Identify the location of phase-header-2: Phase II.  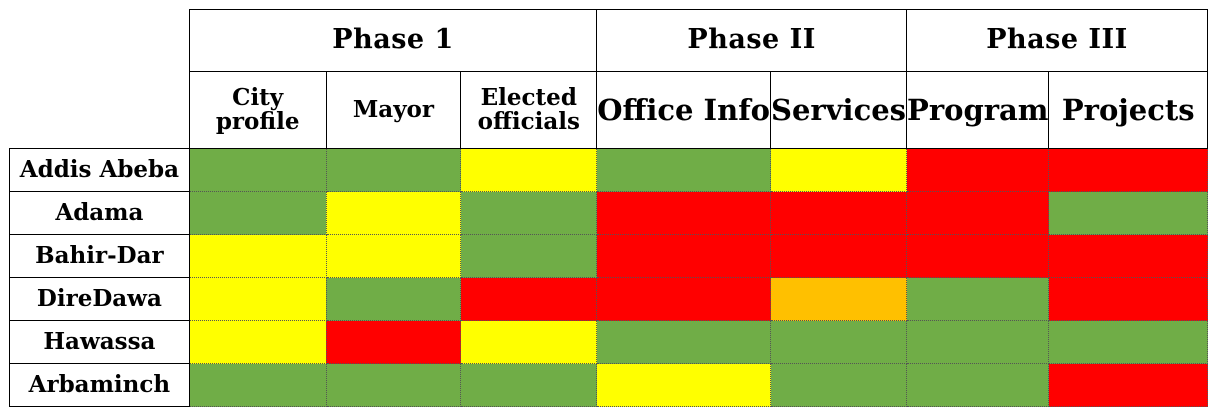
(752, 40).